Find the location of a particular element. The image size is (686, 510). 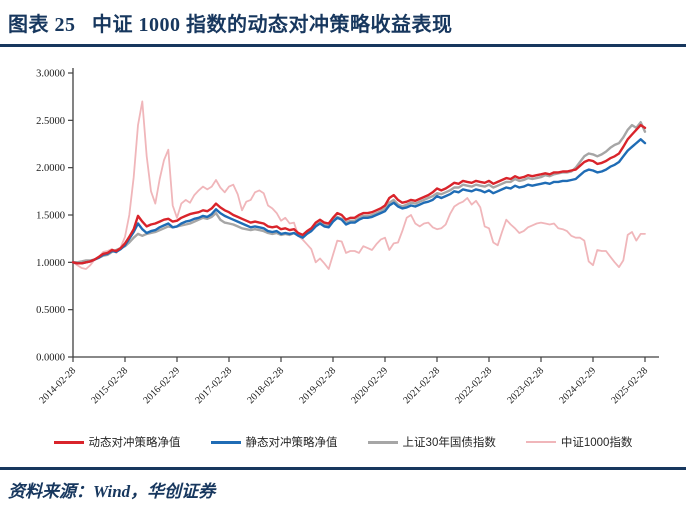

y-tick-label: 2.5000 is located at coordinates (50, 121).